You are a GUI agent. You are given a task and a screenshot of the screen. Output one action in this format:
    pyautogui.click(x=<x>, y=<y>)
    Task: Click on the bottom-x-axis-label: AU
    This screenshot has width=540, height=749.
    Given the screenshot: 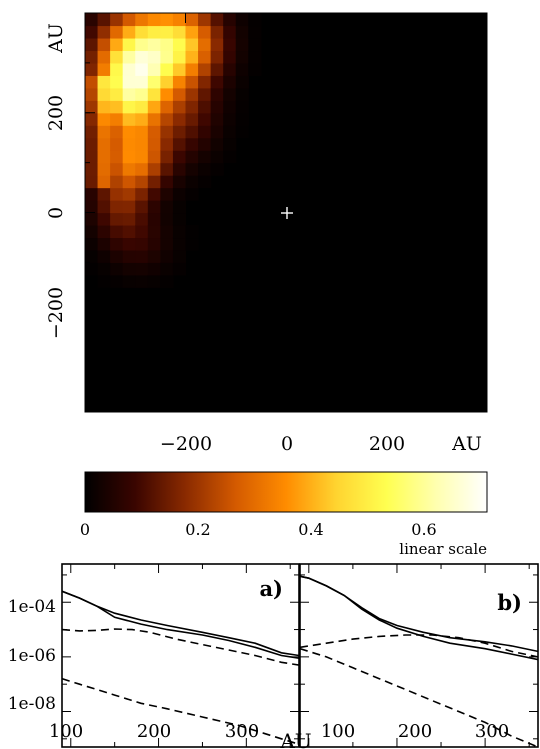 What is the action you would take?
    pyautogui.click(x=295, y=739)
    